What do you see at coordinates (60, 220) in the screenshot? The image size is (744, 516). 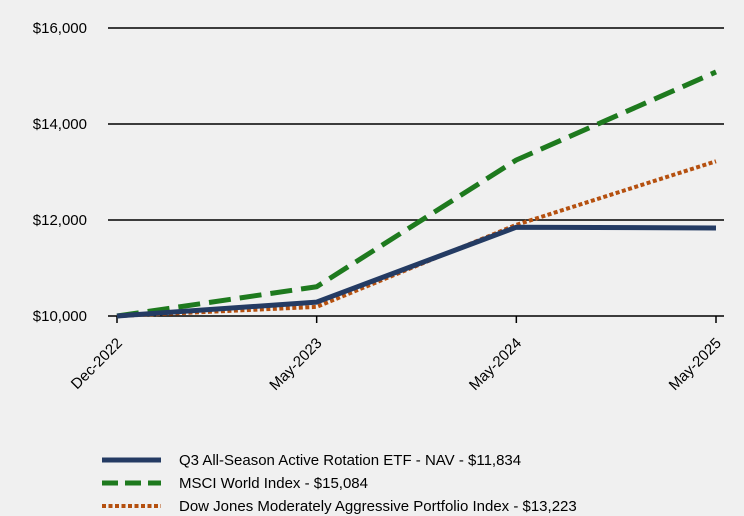 I see `y-tick-label: $12,000` at bounding box center [60, 220].